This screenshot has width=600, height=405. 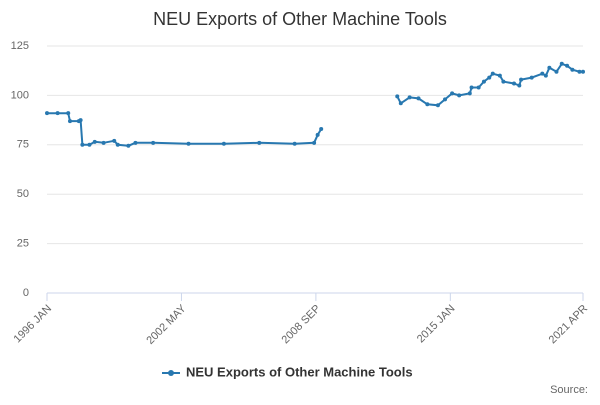 I want to click on x-tick-label: 2021 APR, so click(x=569, y=325).